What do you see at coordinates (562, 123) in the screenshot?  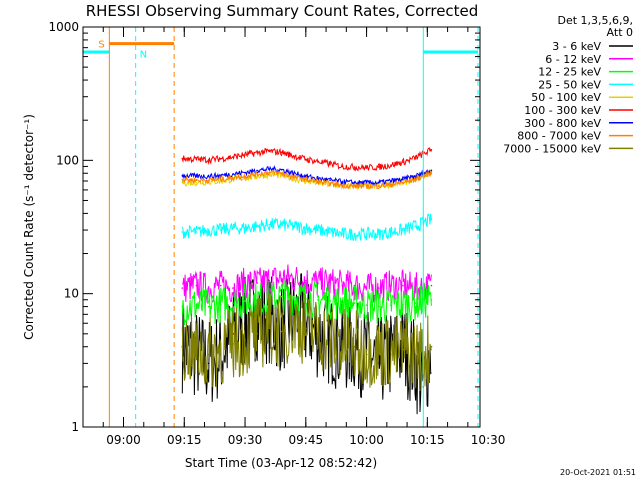 I see `legend-label: 300 - 800 keV` at bounding box center [562, 123].